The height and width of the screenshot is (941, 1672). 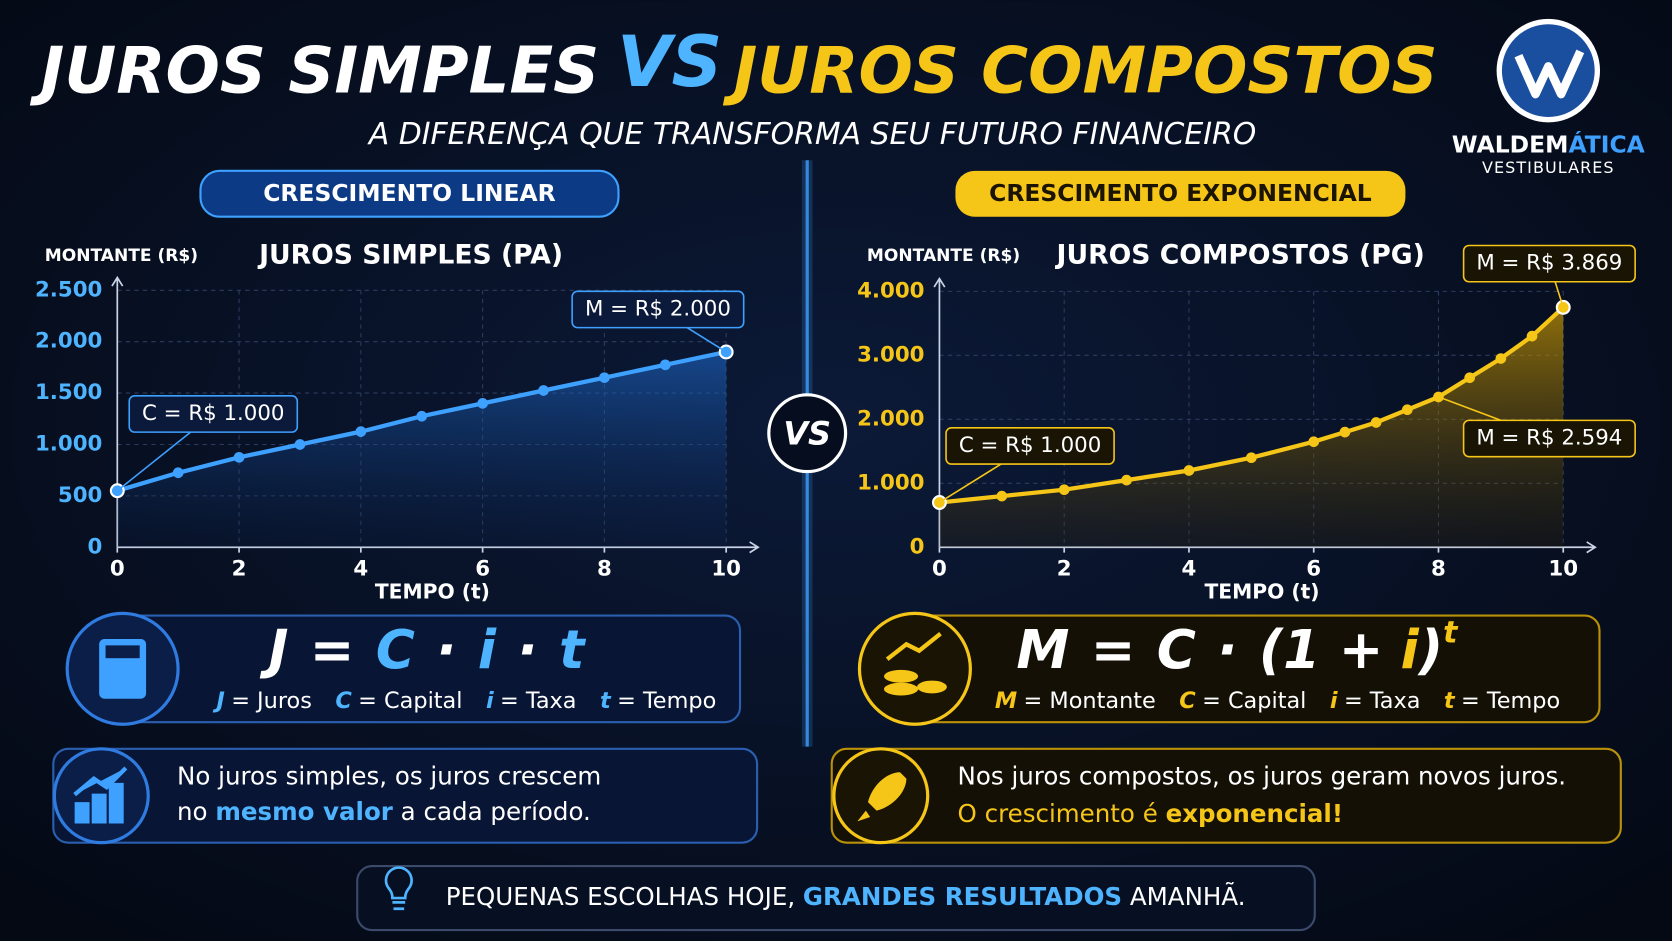 What do you see at coordinates (315, 71) in the screenshot?
I see `title-left: JUROS SIMPLES` at bounding box center [315, 71].